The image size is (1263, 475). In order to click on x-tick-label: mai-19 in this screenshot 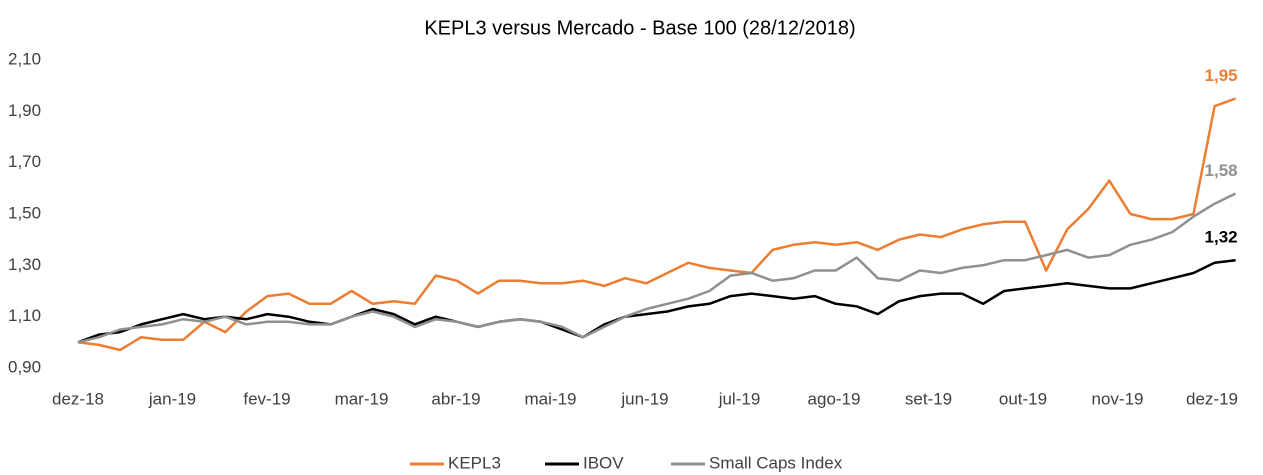, I will do `click(551, 398)`.